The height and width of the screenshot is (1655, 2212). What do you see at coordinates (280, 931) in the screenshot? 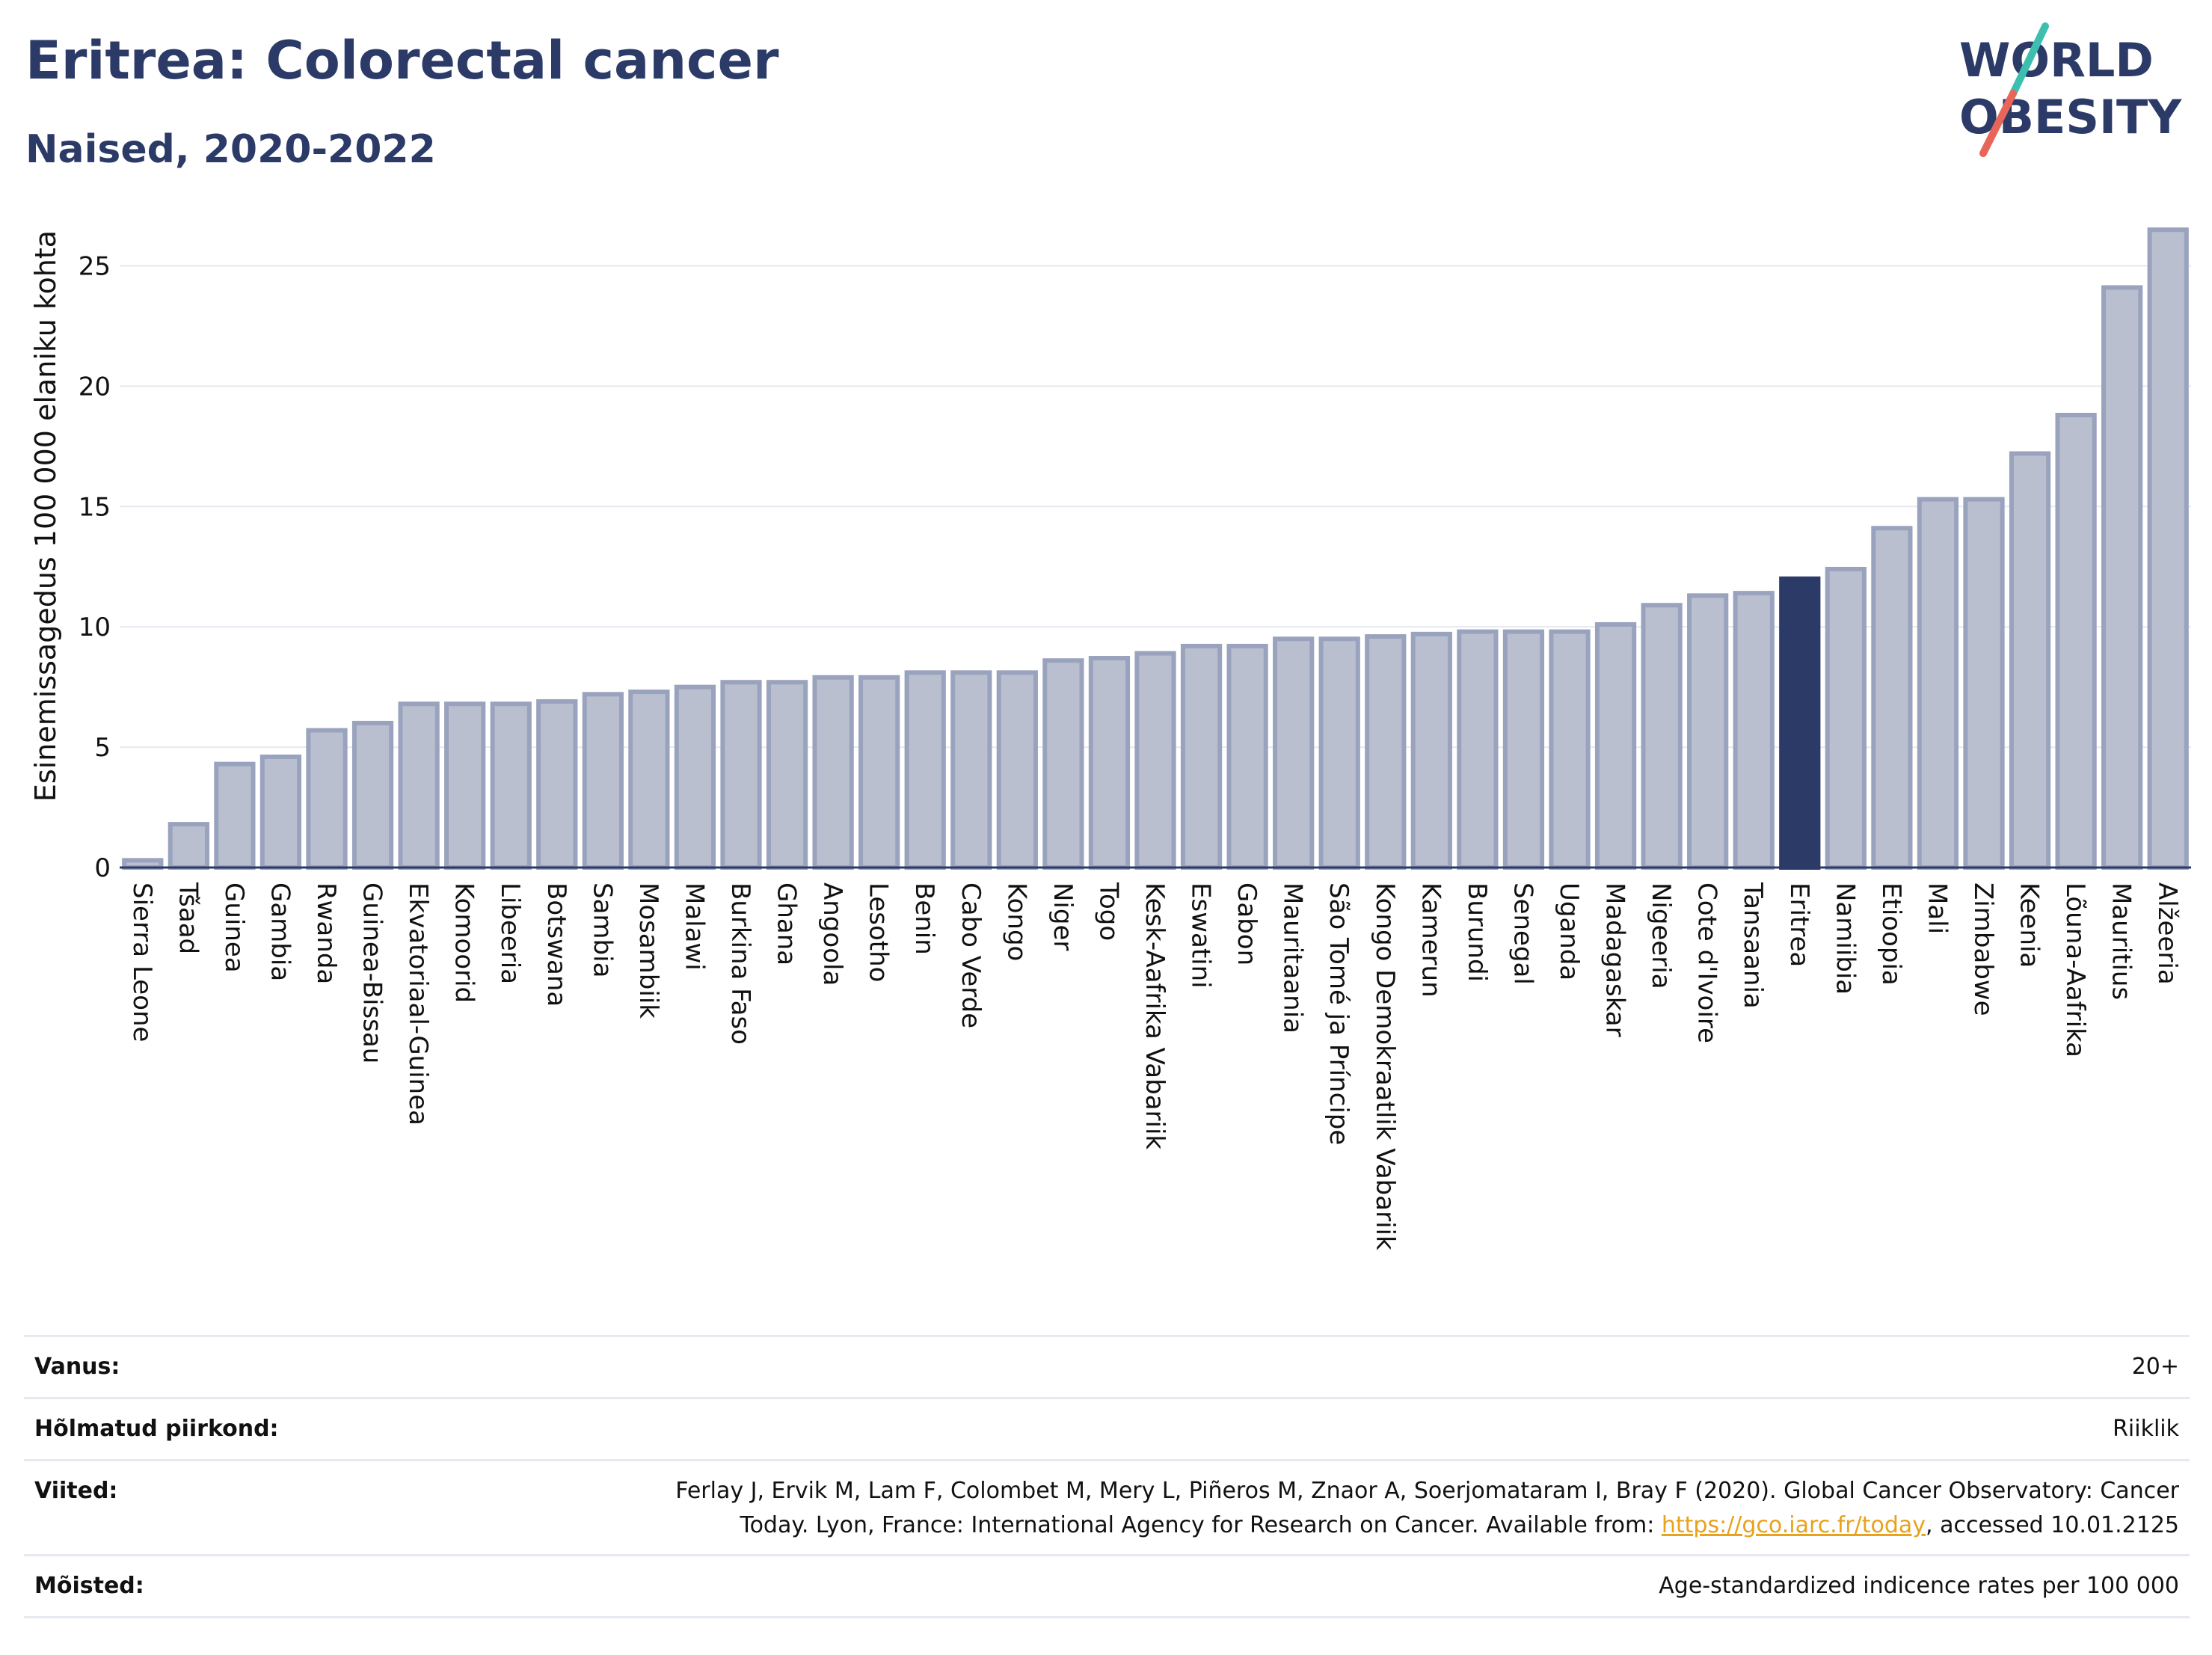
I see `x-tick-label: Gambia` at bounding box center [280, 931].